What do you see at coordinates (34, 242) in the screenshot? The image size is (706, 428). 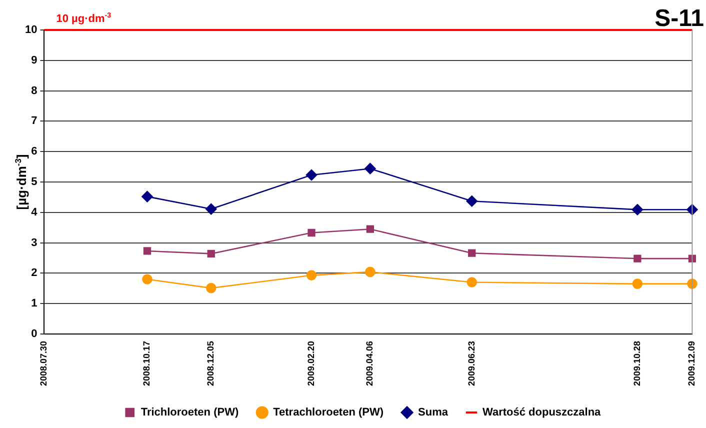 I see `y-tick-label: 3` at bounding box center [34, 242].